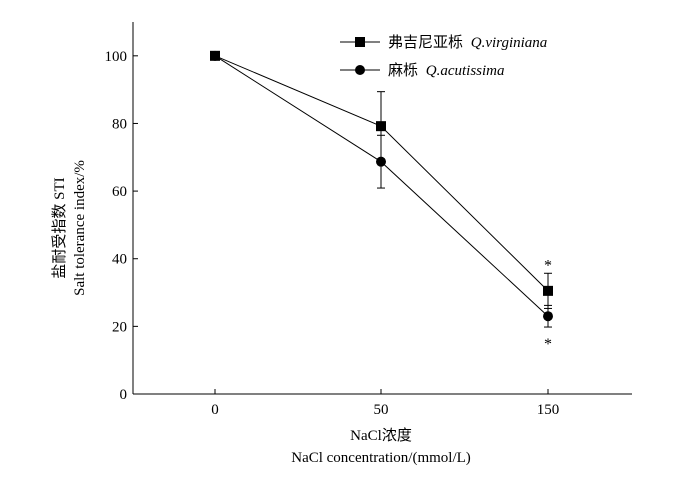 The image size is (692, 489). Describe the element at coordinates (425, 42) in the screenshot. I see `legend-label-virginiana-zh: 弗吉尼亚栎` at that location.